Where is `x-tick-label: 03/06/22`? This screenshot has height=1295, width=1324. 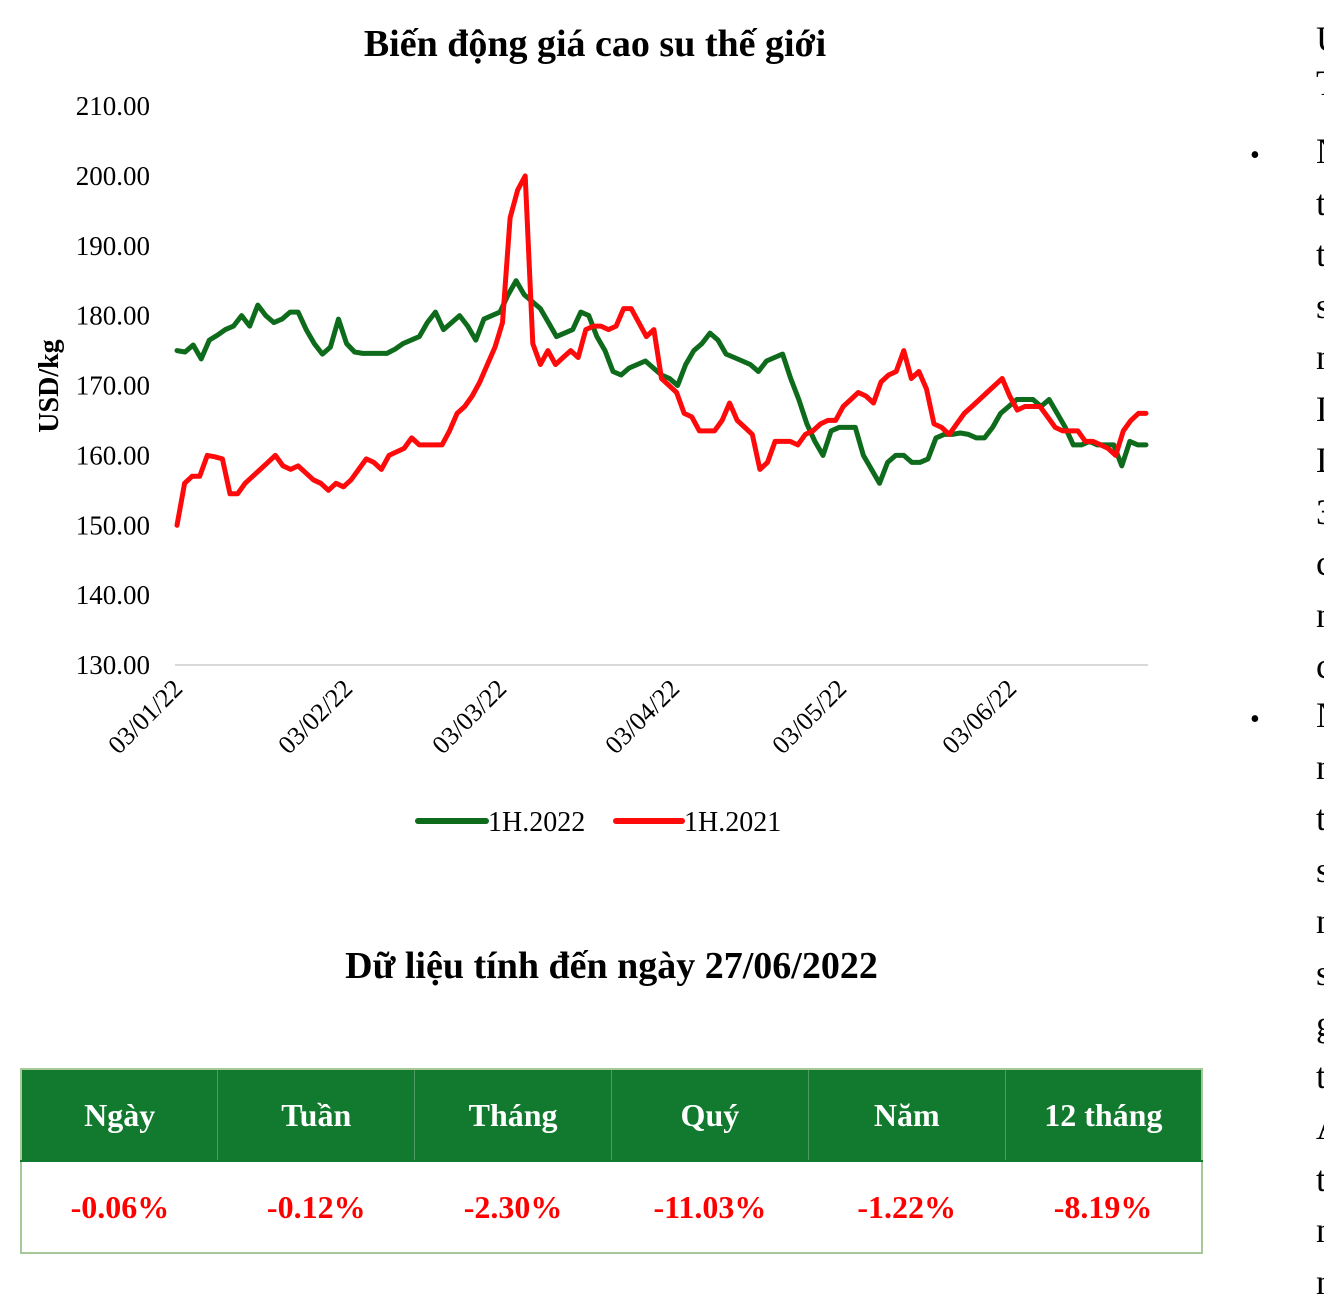 x-tick-label: 03/06/22 is located at coordinates (979, 717).